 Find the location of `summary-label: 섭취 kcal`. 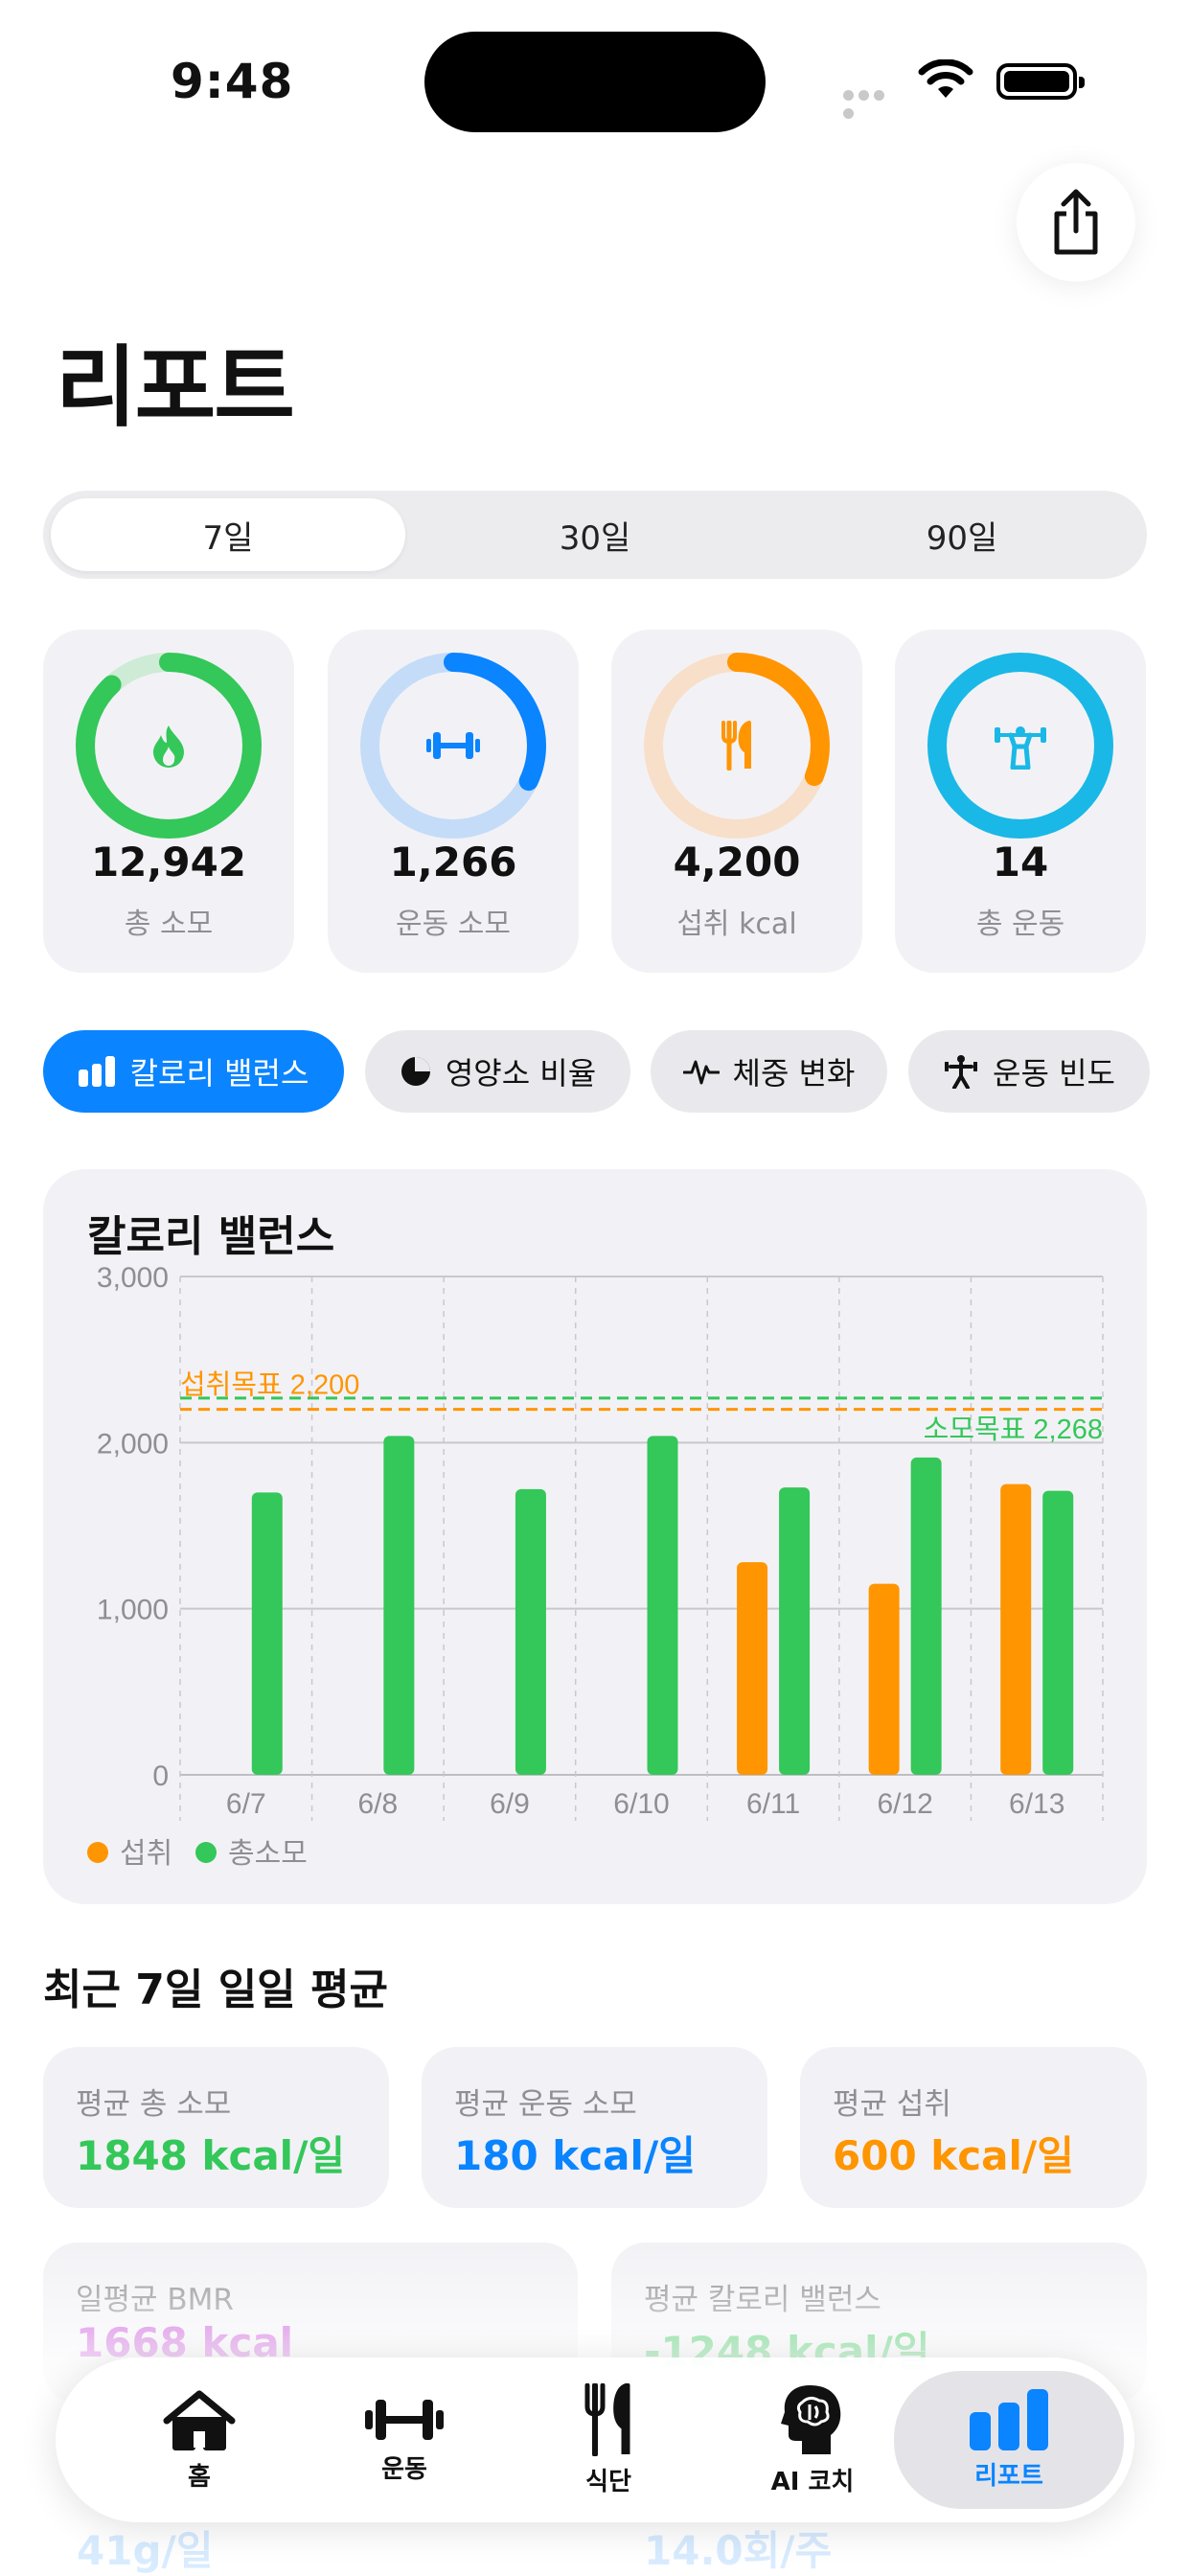

summary-label: 섭취 kcal is located at coordinates (736, 924).